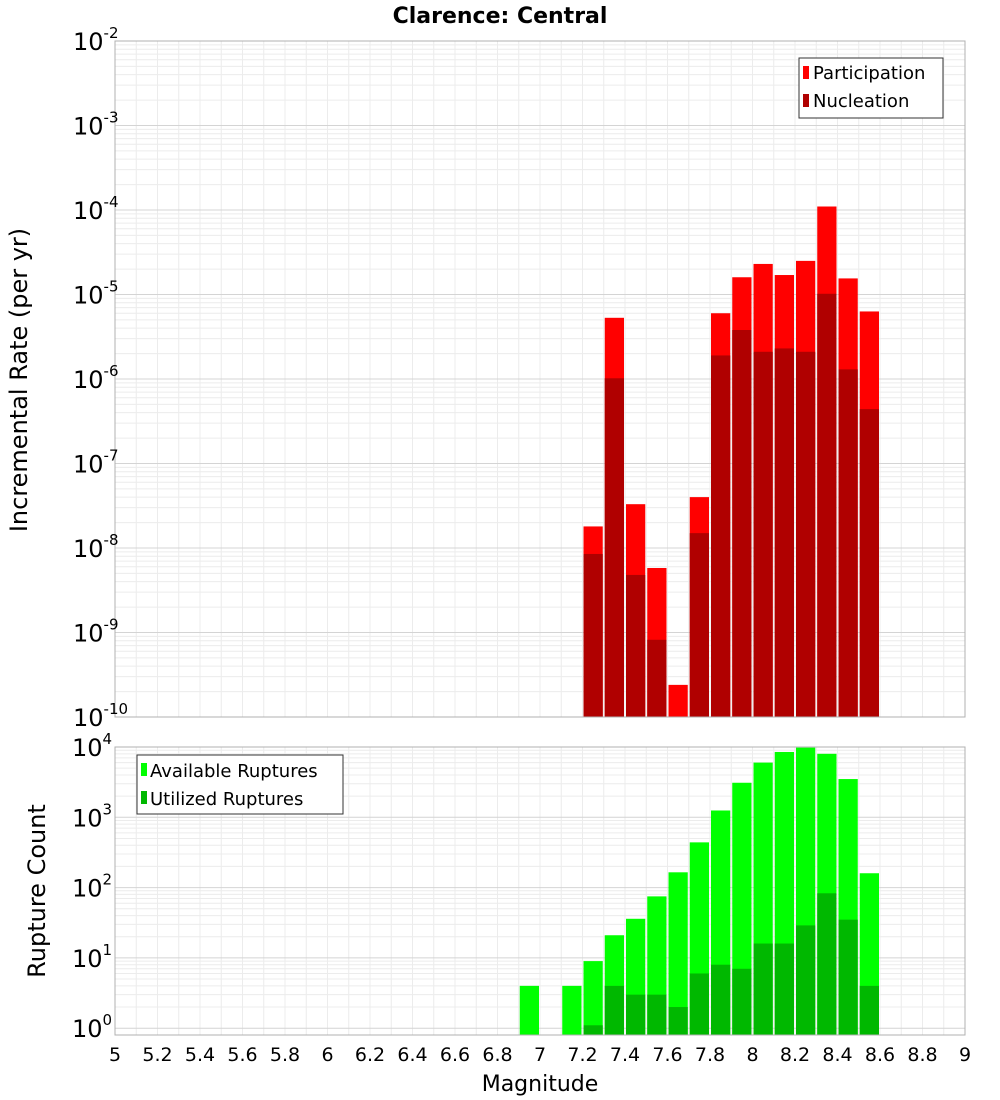 This screenshot has width=1000, height=1100. I want to click on x-tick-label: 7, so click(540, 1055).